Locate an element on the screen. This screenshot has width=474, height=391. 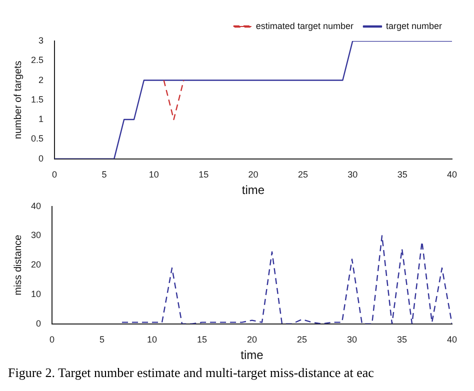
legend-label: estimated target number is located at coordinates (305, 25).